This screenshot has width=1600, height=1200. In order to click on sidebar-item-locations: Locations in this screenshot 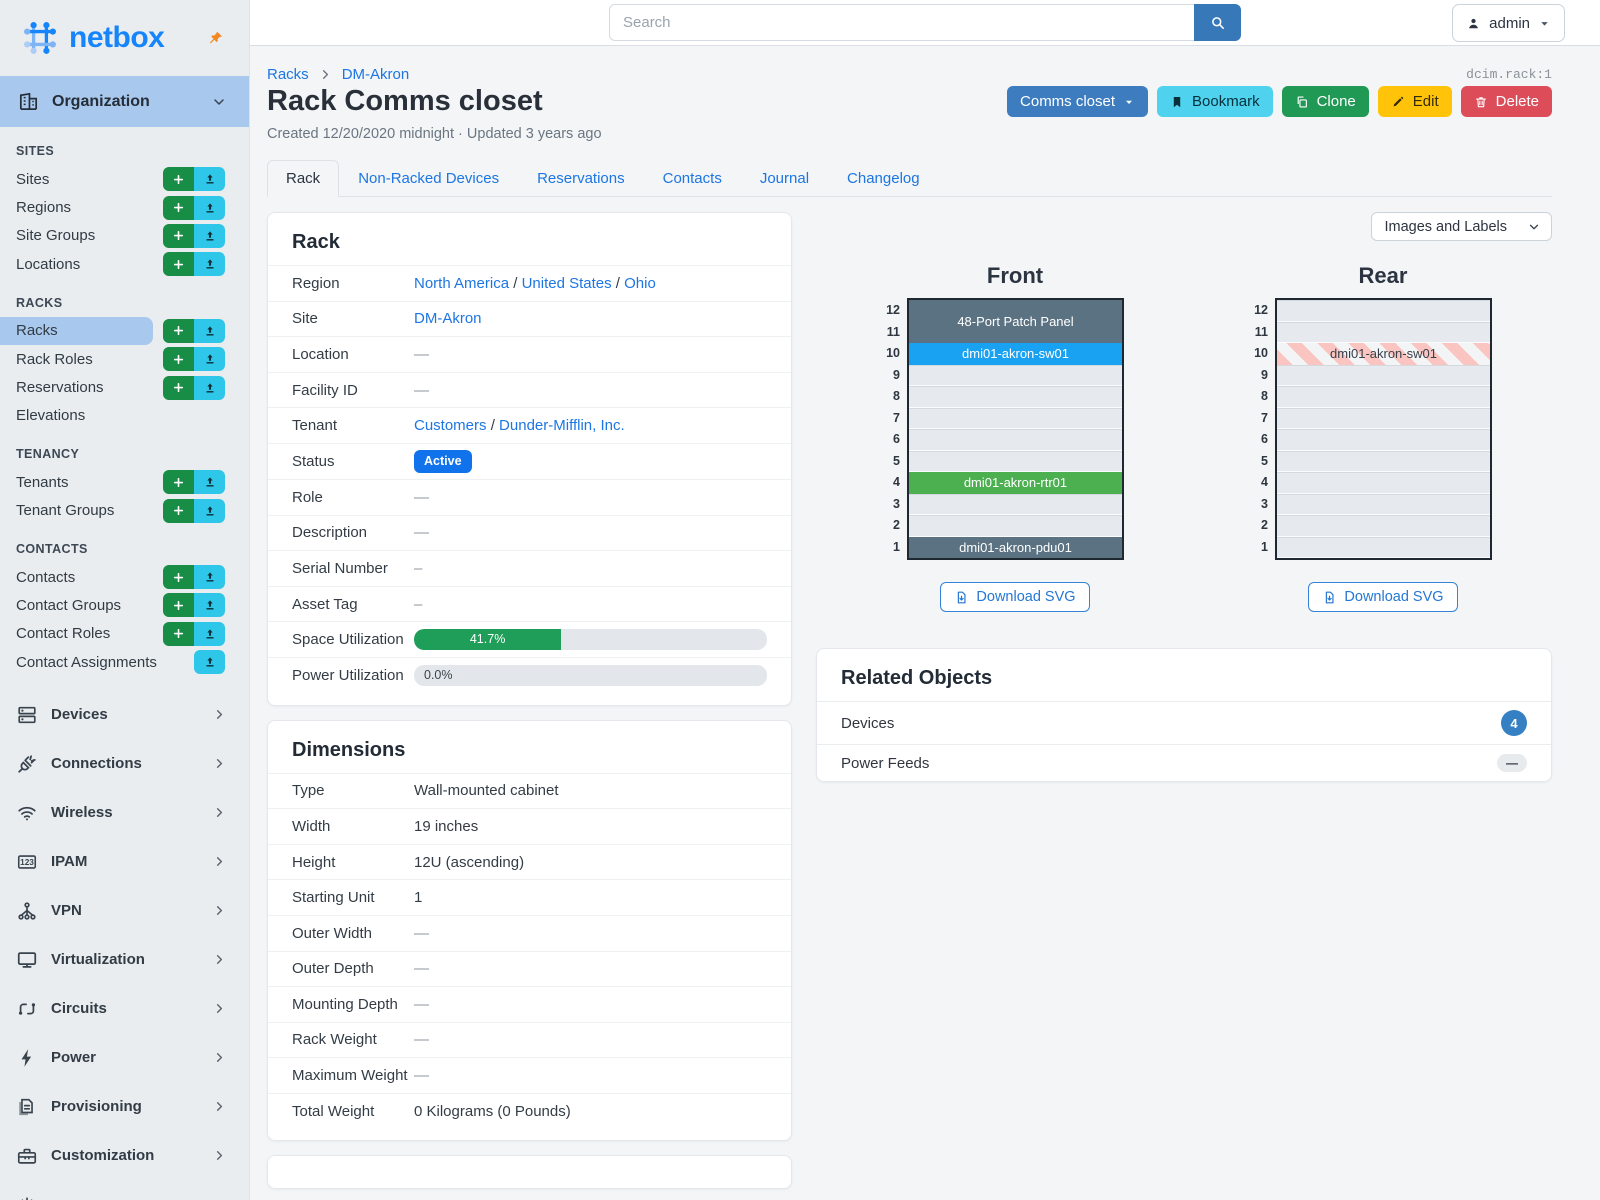, I will do `click(48, 264)`.